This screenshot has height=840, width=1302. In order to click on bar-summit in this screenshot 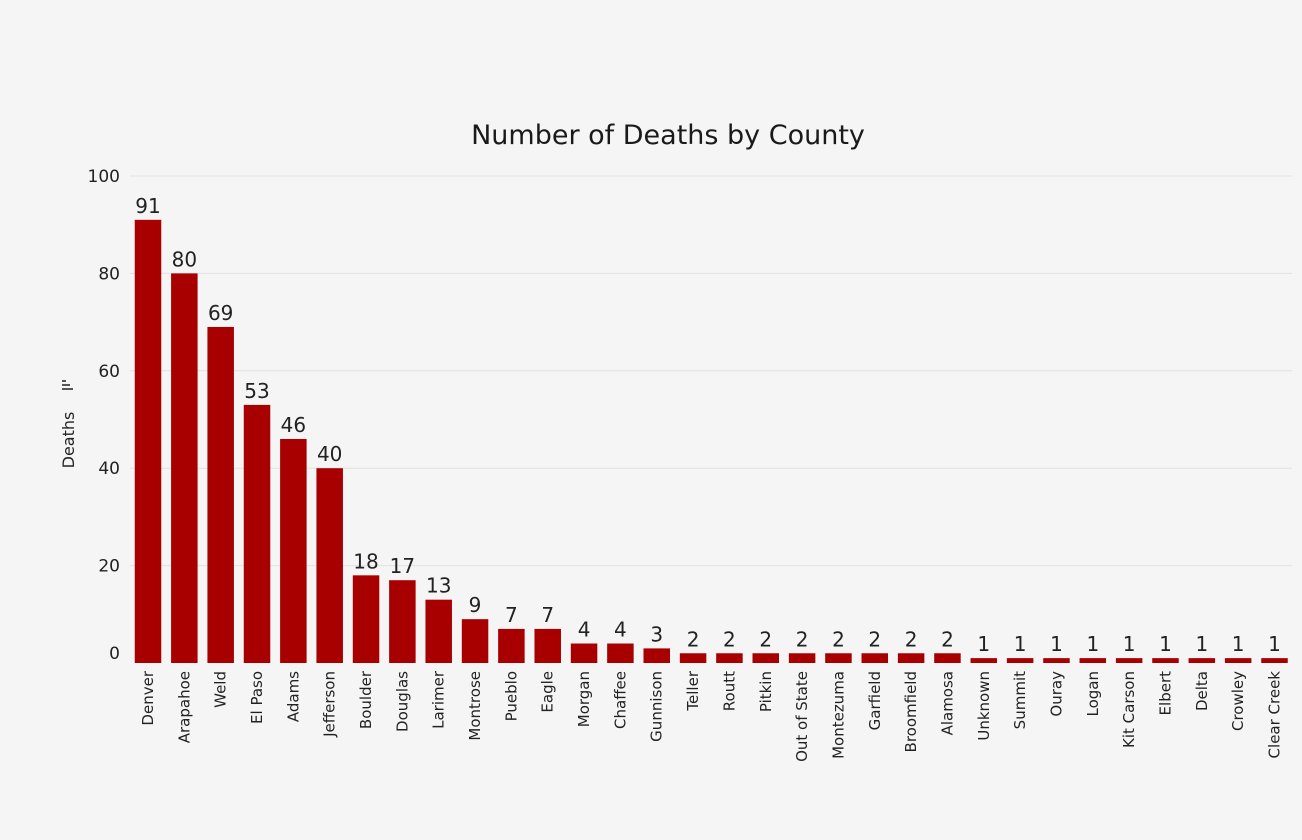, I will do `click(1020, 660)`.